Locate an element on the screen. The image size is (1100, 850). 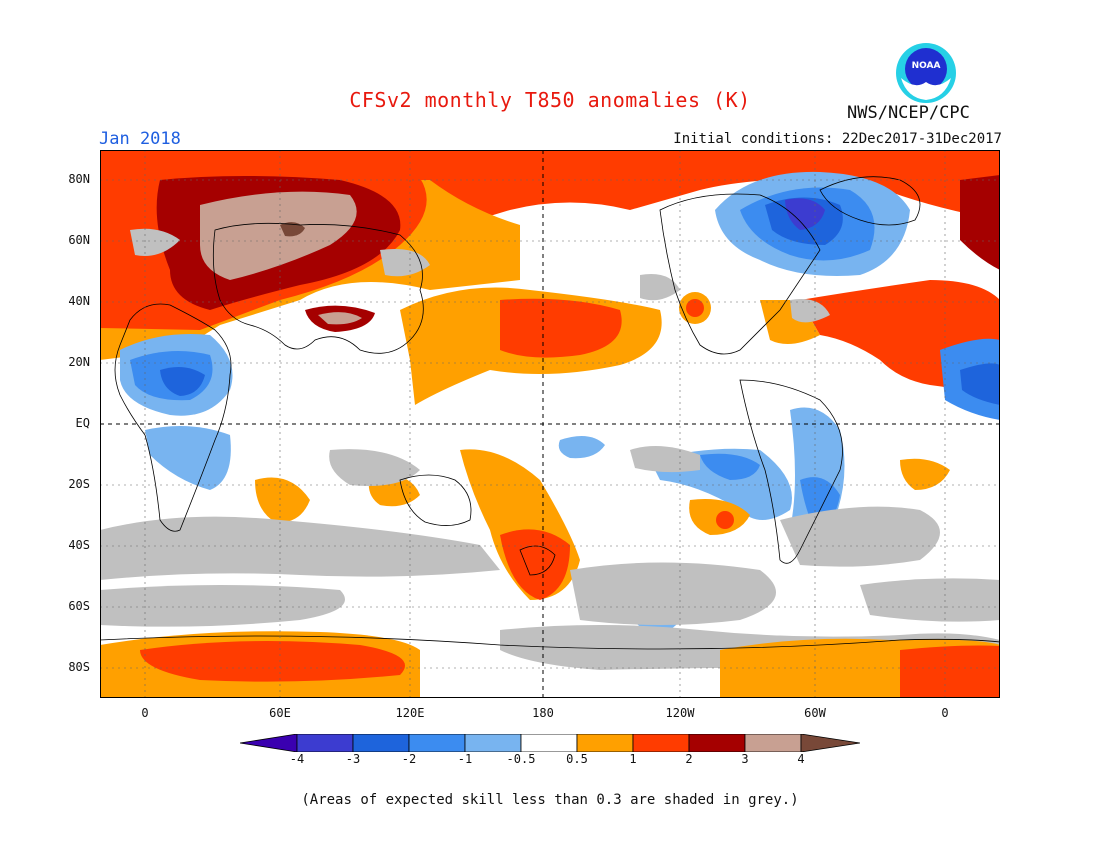
colorbar-label-m1: -1 is located at coordinates (465, 759).